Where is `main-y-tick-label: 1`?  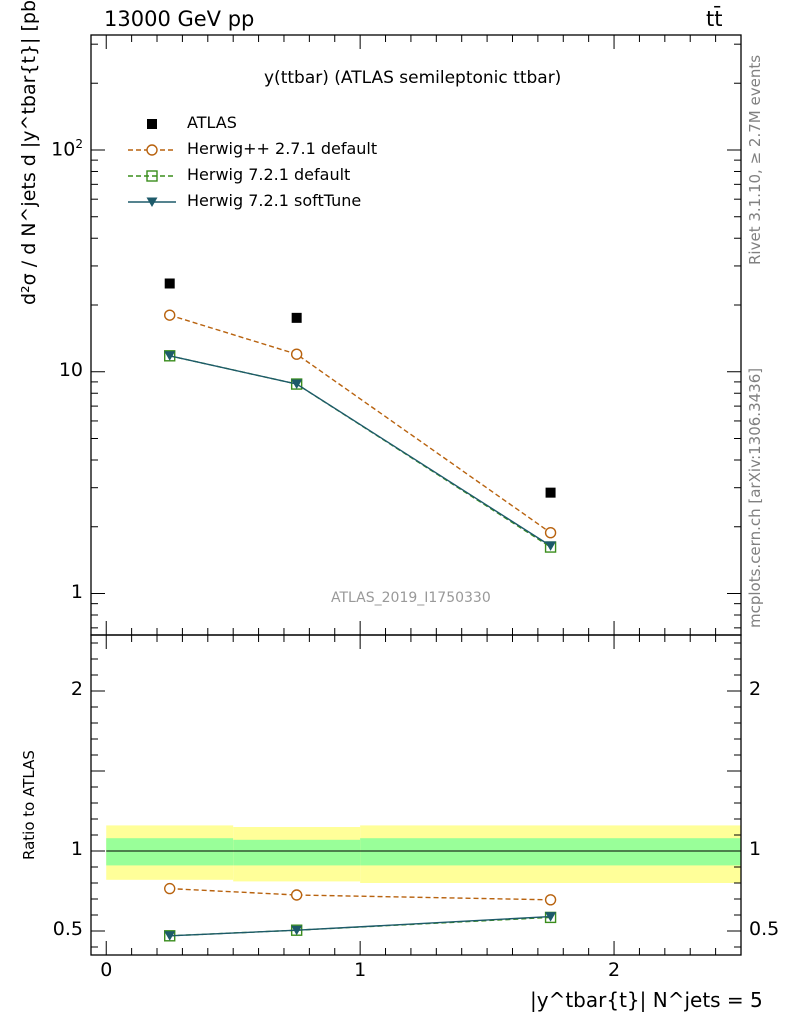 main-y-tick-label: 1 is located at coordinates (76, 591).